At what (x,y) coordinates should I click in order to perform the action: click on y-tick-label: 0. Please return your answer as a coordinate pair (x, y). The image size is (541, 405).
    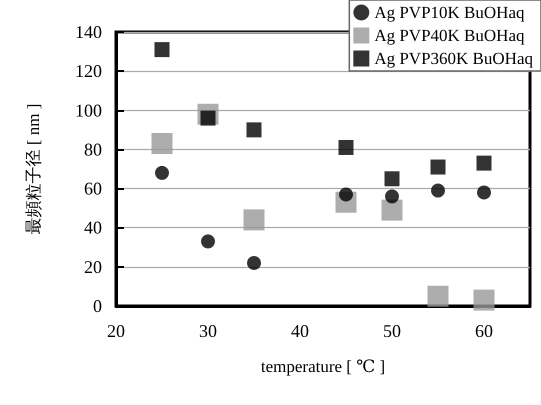
    Looking at the image, I should click on (97, 306).